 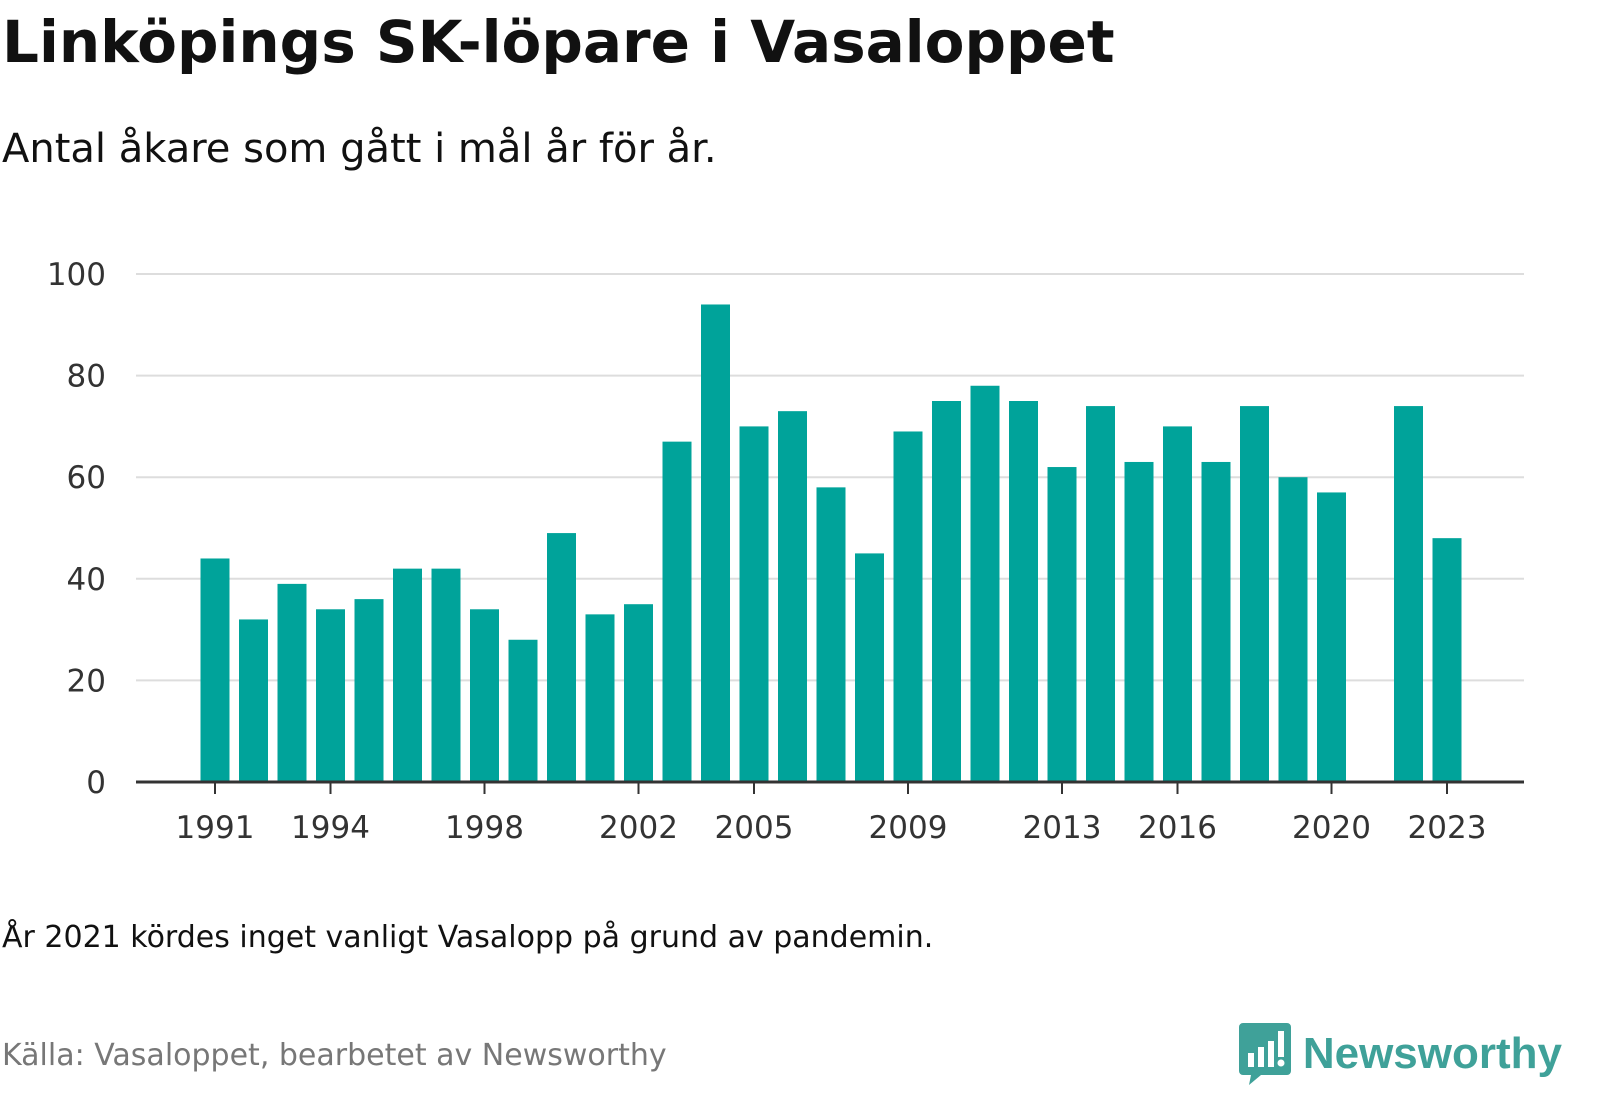 I want to click on bar-2007, so click(x=831, y=634).